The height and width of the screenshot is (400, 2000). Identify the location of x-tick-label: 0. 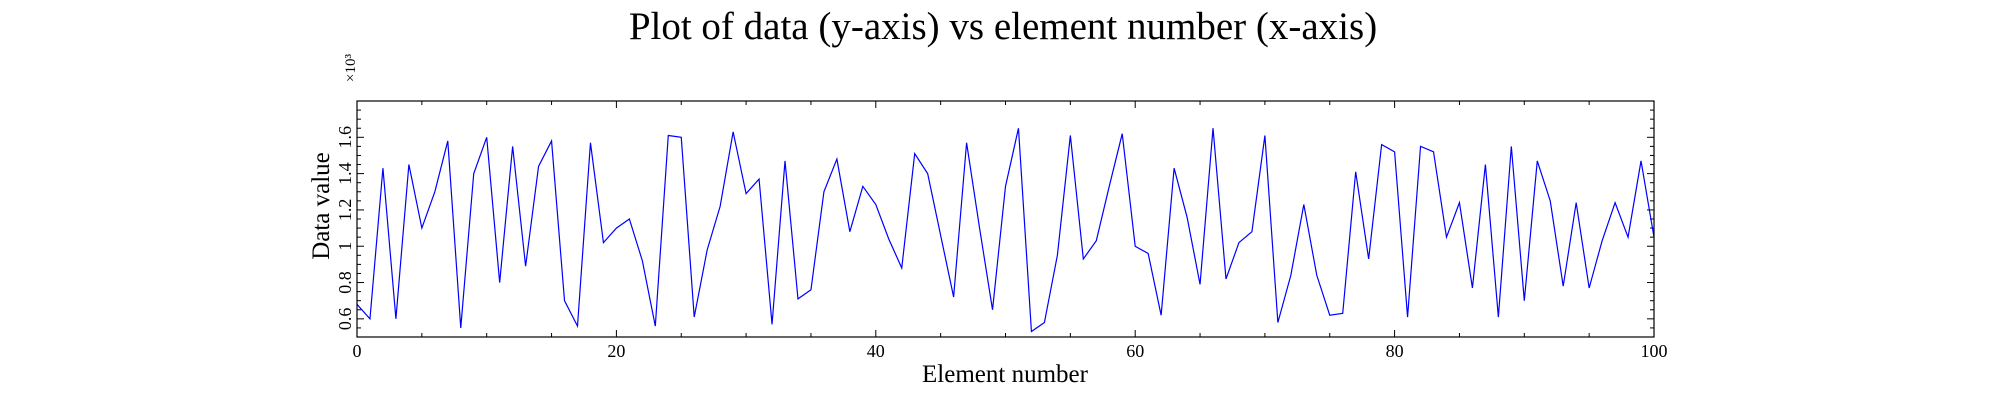
(357, 351).